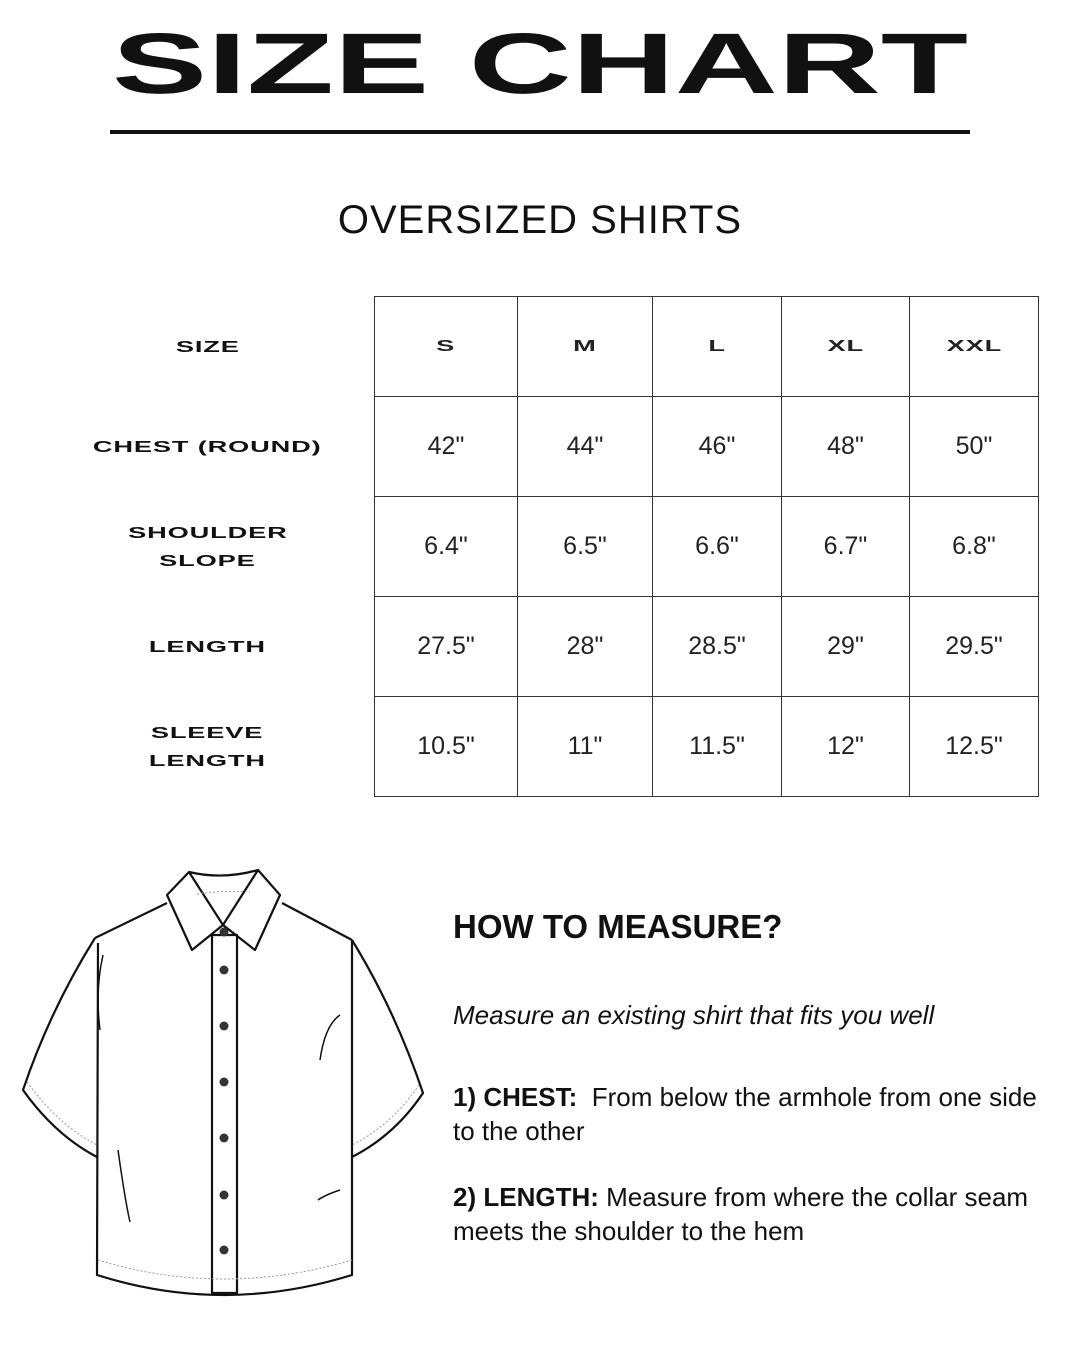  Describe the element at coordinates (845, 746) in the screenshot. I see `table-cell: 12"` at that location.